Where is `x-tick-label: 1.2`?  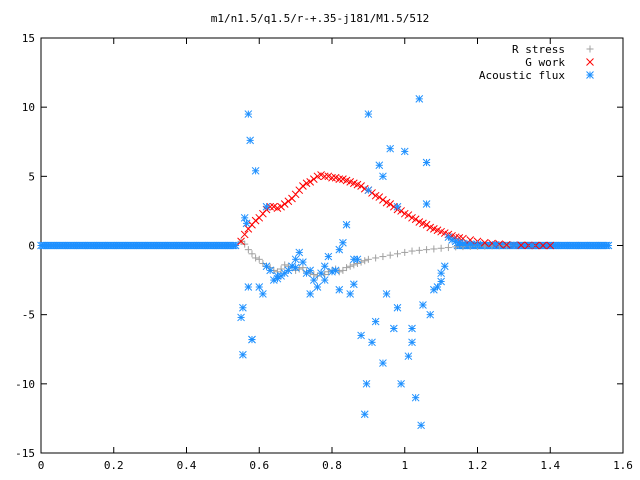
x-tick-label: 1.2 is located at coordinates (478, 465).